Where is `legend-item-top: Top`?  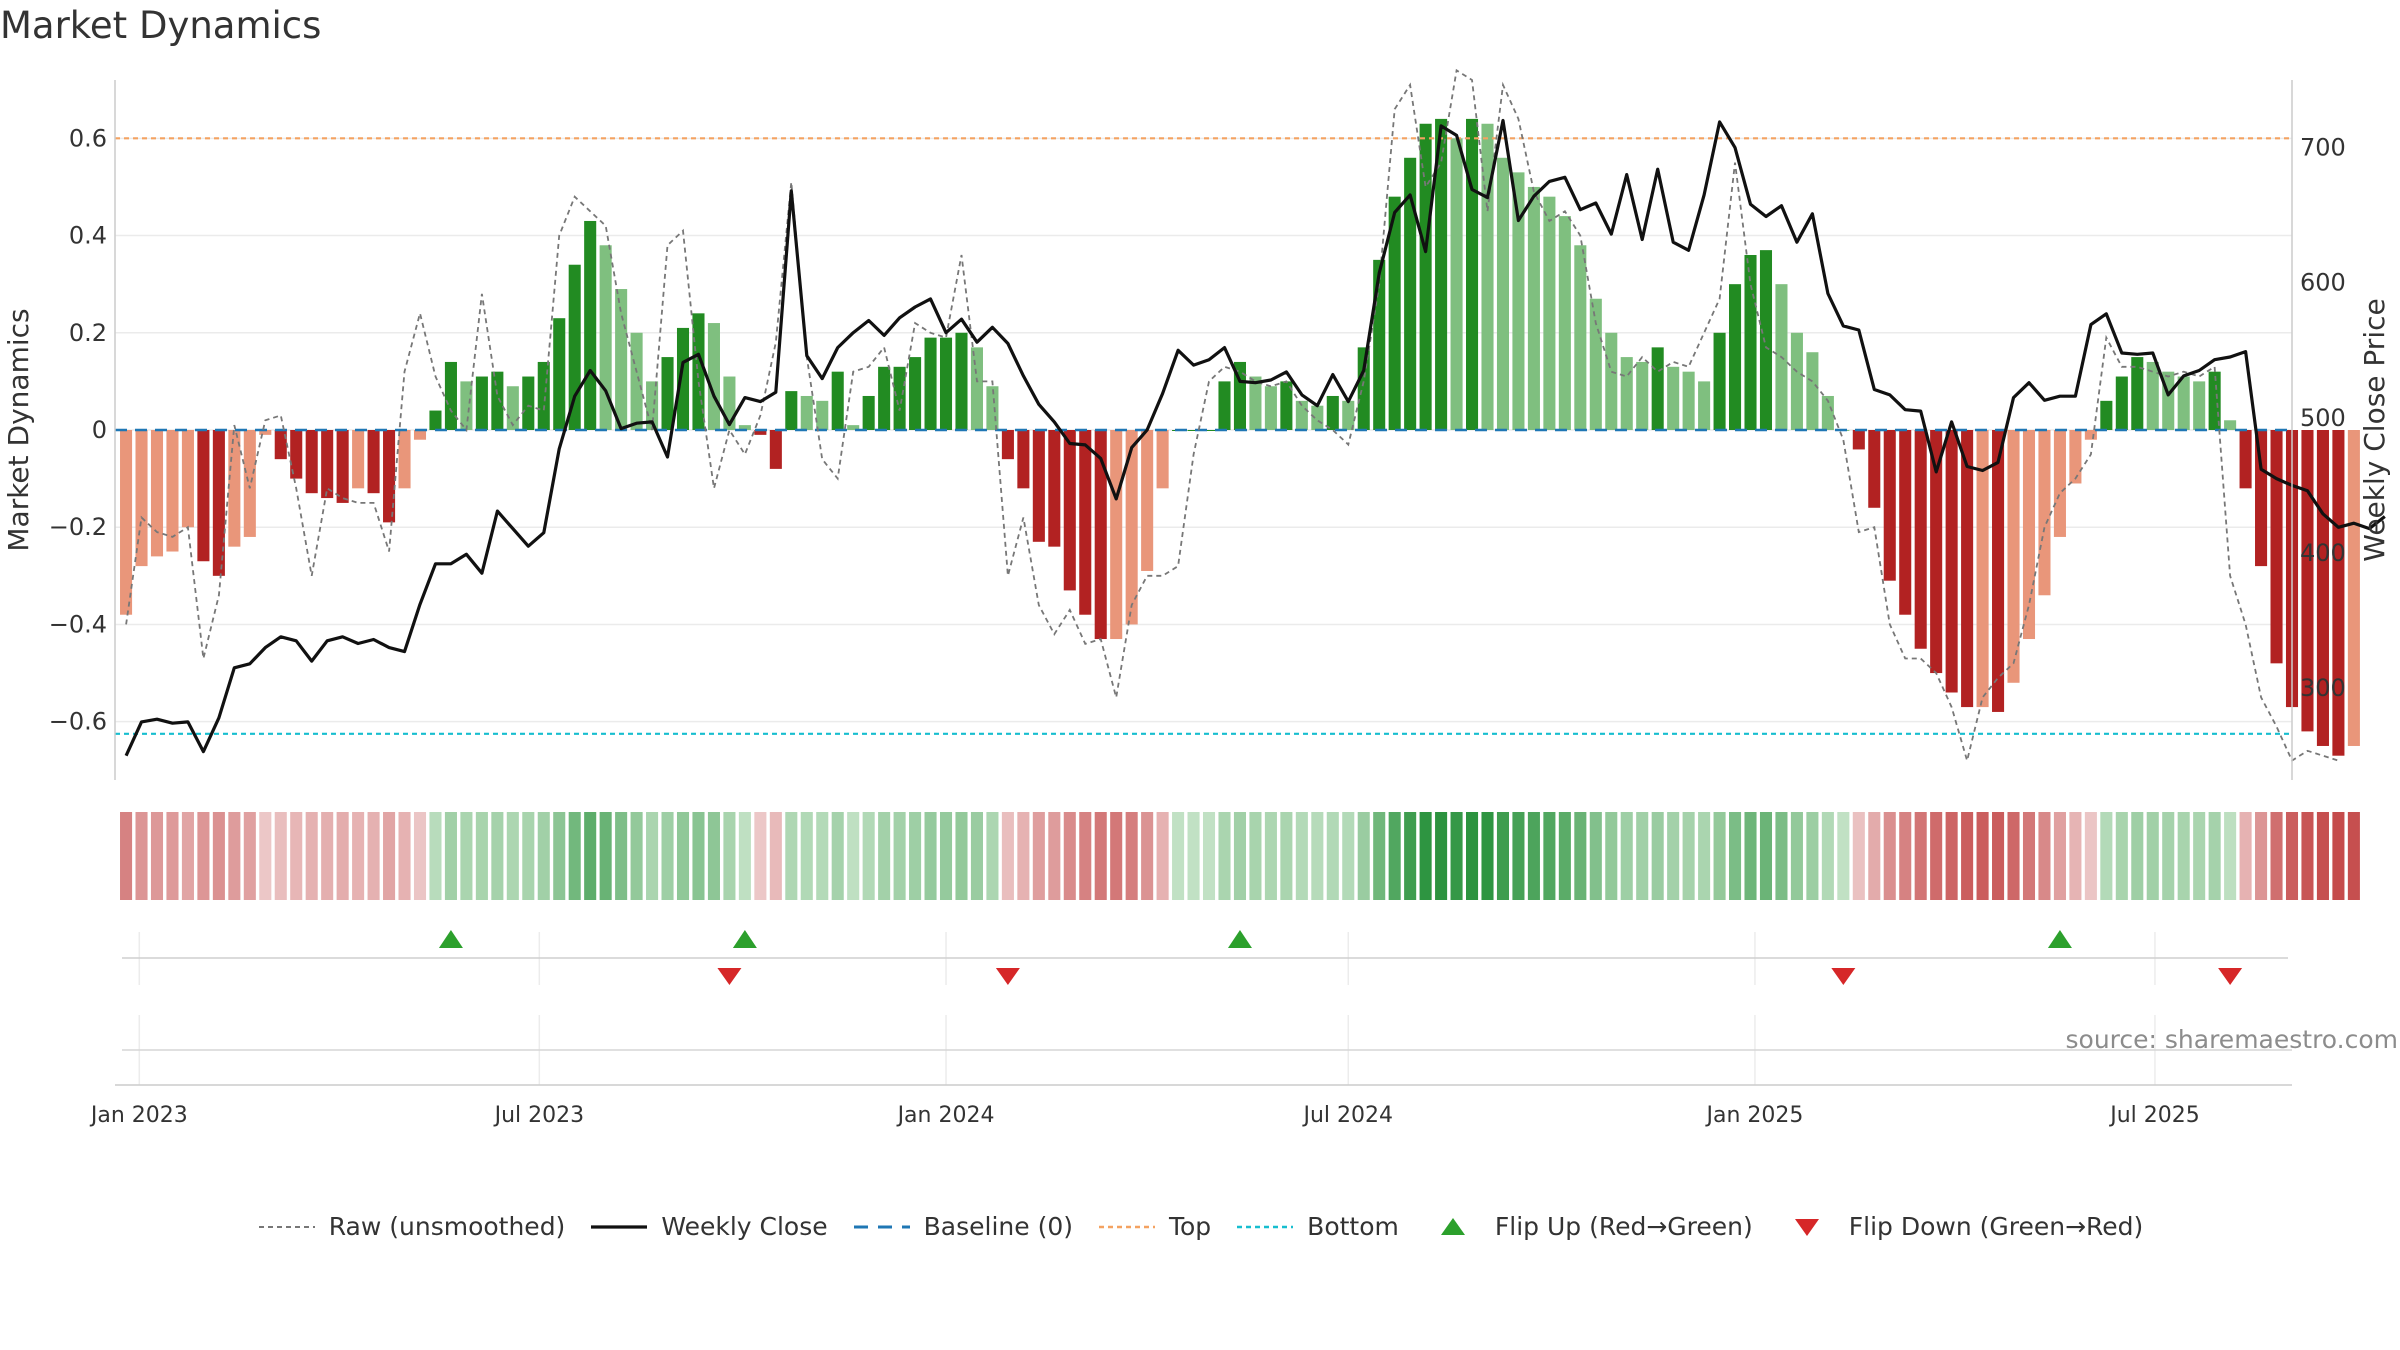 legend-item-top: Top is located at coordinates (1154, 1226).